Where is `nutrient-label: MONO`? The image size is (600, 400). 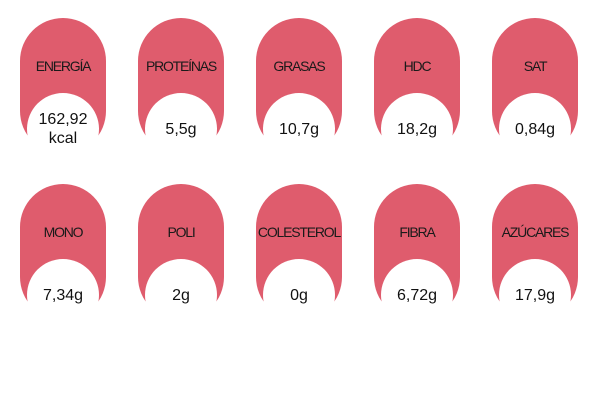 nutrient-label: MONO is located at coordinates (63, 232).